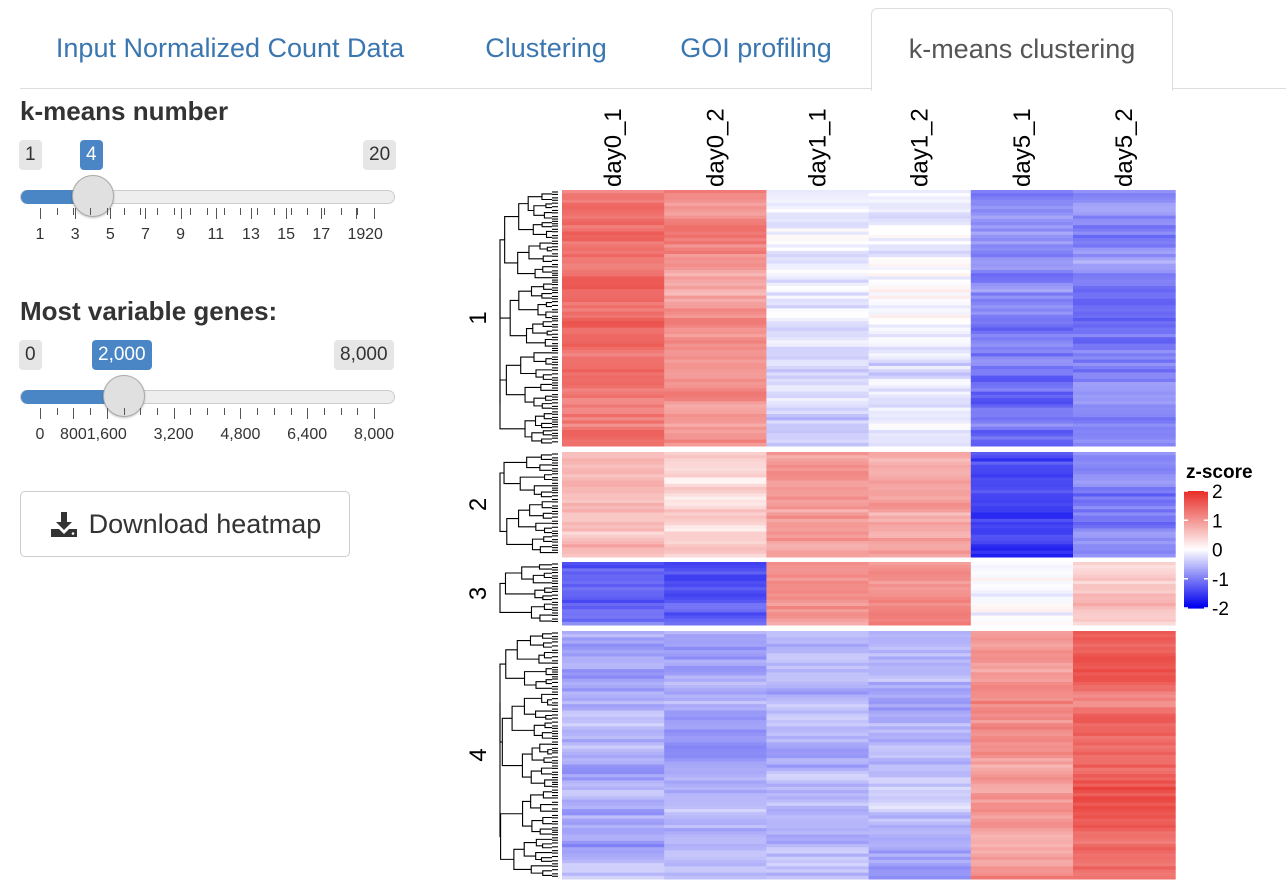 This screenshot has width=1286, height=888. What do you see at coordinates (40, 234) in the screenshot?
I see `kmeans-tick-label: 1` at bounding box center [40, 234].